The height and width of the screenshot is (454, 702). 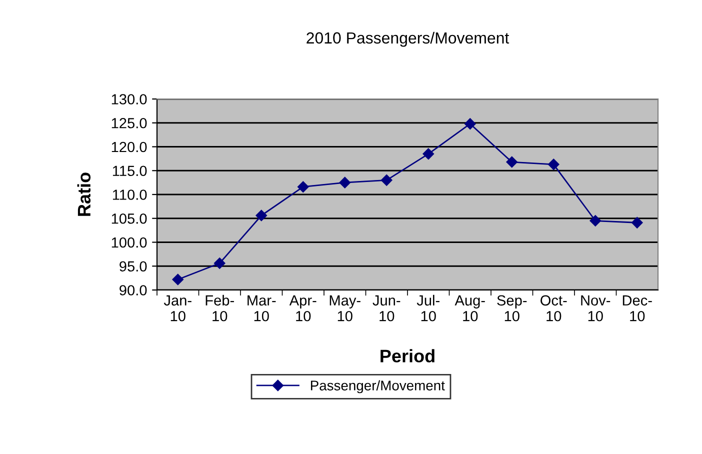 What do you see at coordinates (129, 195) in the screenshot?
I see `y-tick-label: 110.0` at bounding box center [129, 195].